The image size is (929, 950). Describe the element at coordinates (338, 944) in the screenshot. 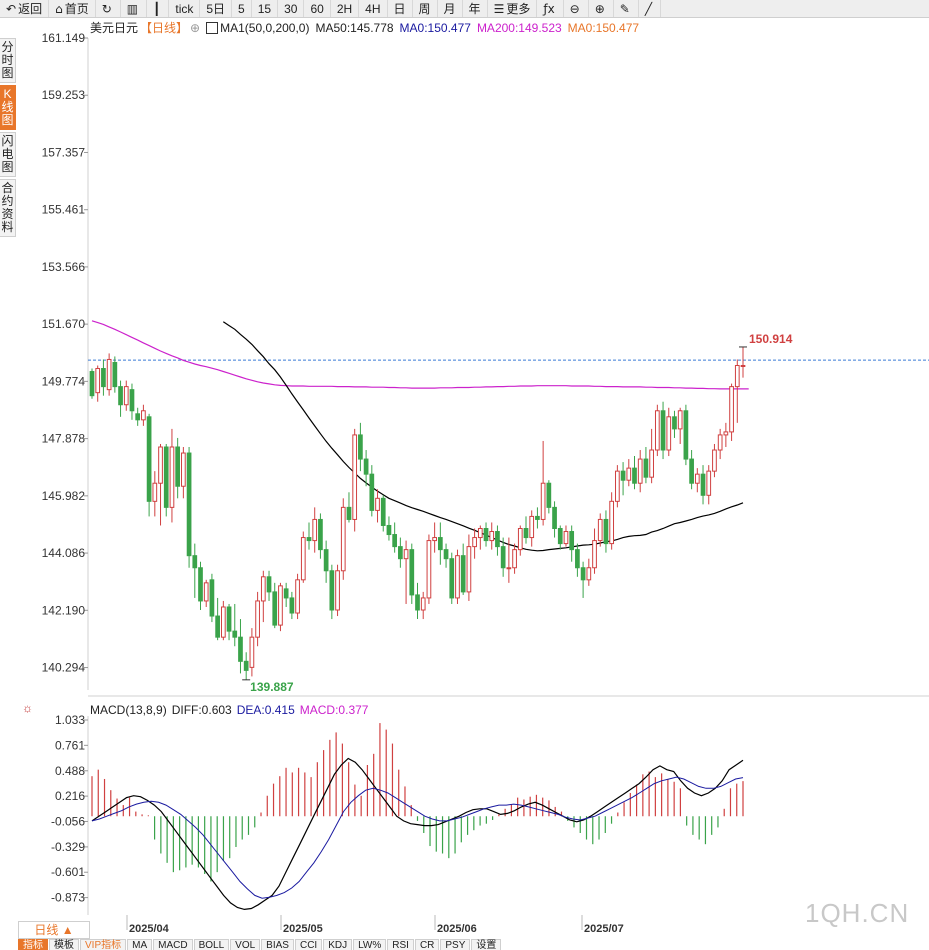

I see `indicator-tab: KDJ` at that location.